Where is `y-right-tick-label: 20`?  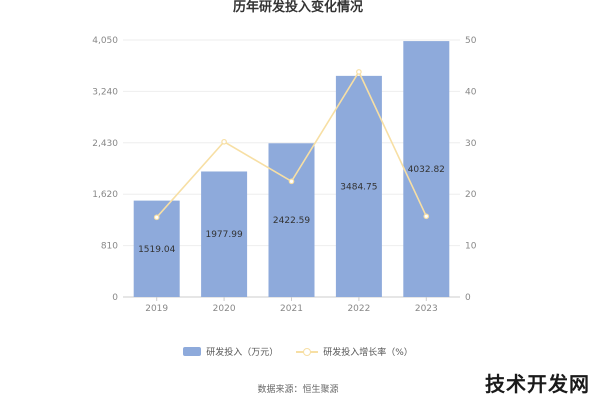
y-right-tick-label: 20 is located at coordinates (471, 195).